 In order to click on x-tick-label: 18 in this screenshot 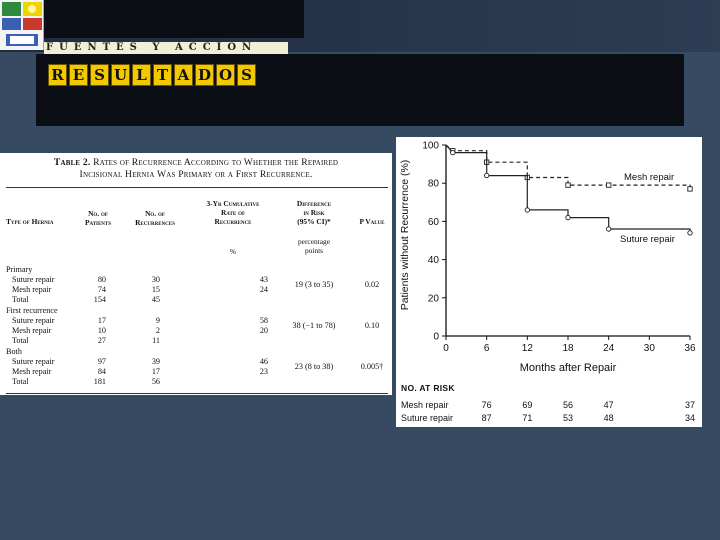, I will do `click(568, 348)`.